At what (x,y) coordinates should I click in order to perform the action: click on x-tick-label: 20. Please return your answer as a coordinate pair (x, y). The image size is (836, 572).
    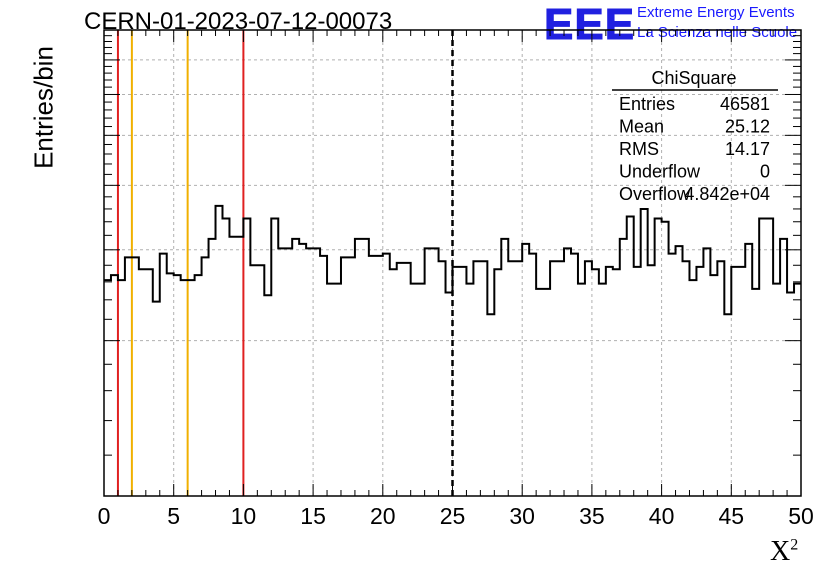
    Looking at the image, I should click on (383, 516).